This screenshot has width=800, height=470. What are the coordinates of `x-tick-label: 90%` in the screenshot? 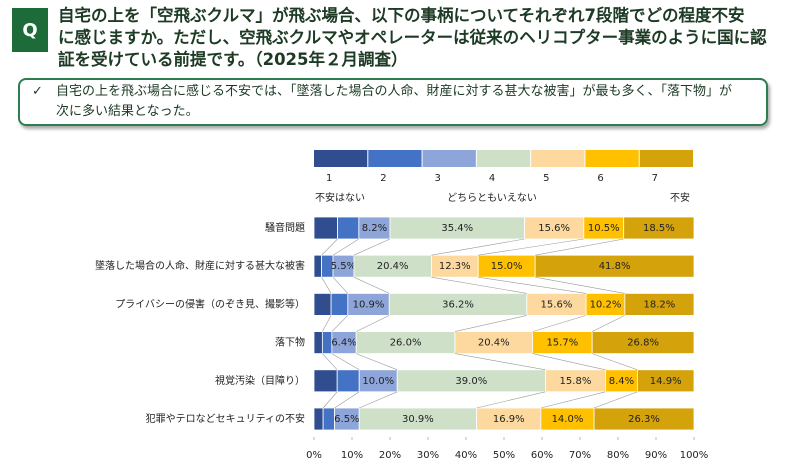 It's located at (656, 455).